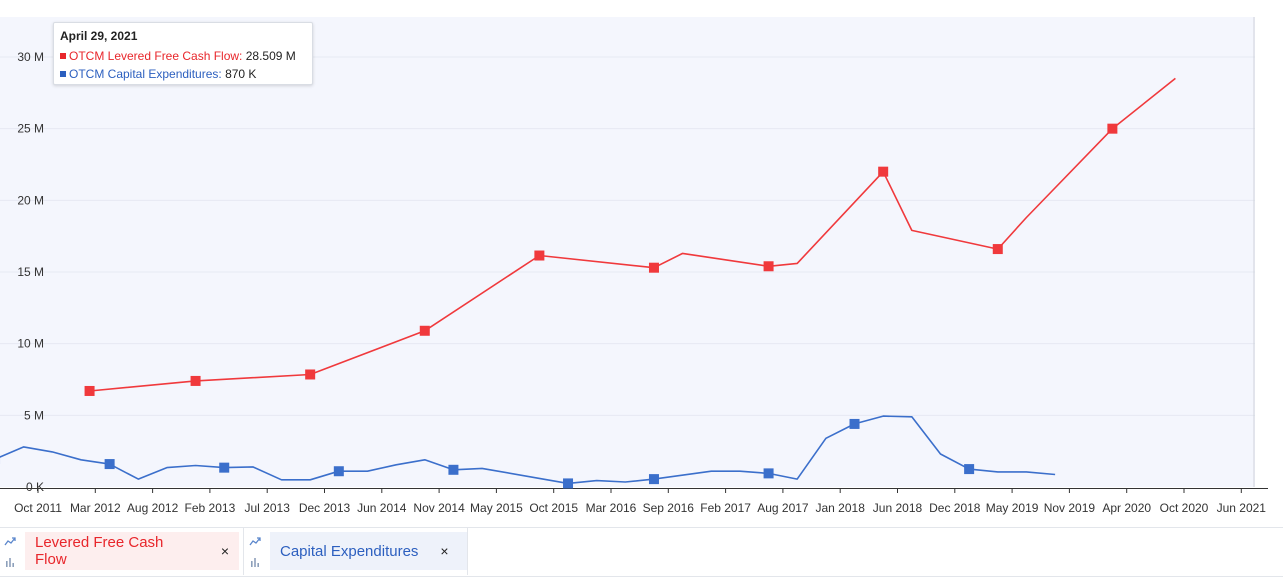 Image resolution: width=1283 pixels, height=579 pixels. I want to click on x-tick-label: Jun 2014, so click(382, 508).